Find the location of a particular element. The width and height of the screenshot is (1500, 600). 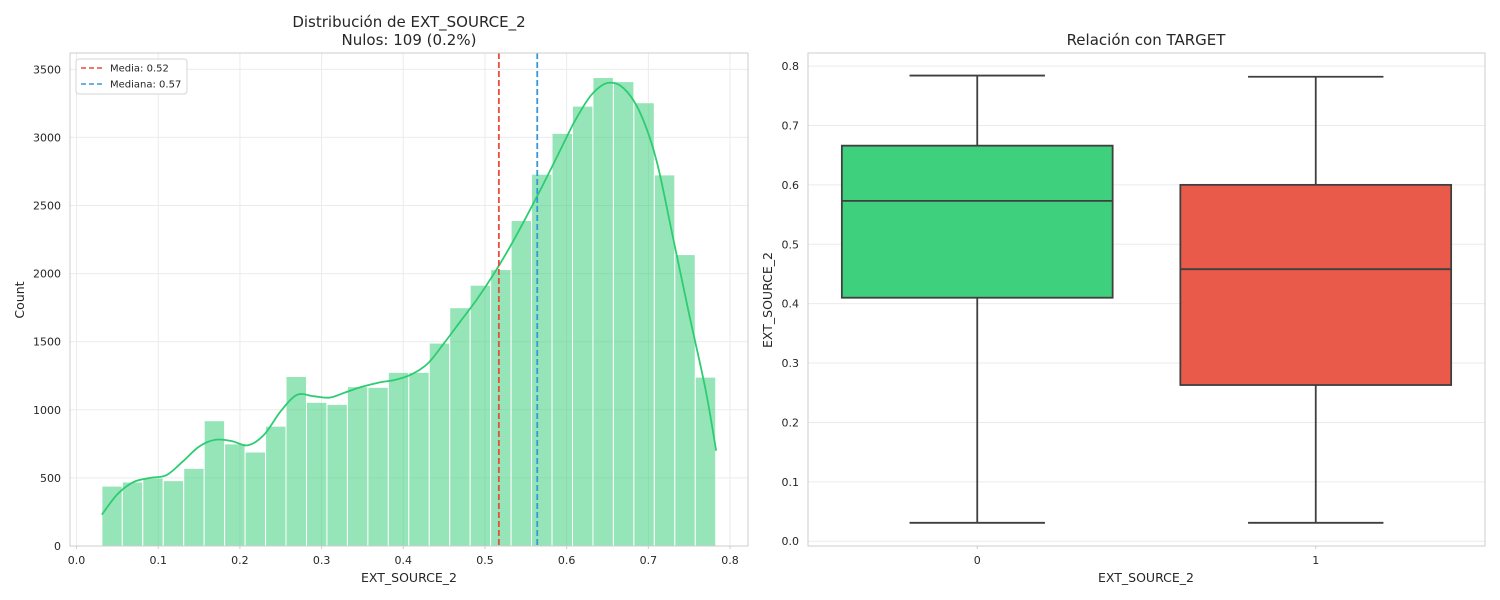

box-y-tick-label: 0.4 is located at coordinates (791, 304).